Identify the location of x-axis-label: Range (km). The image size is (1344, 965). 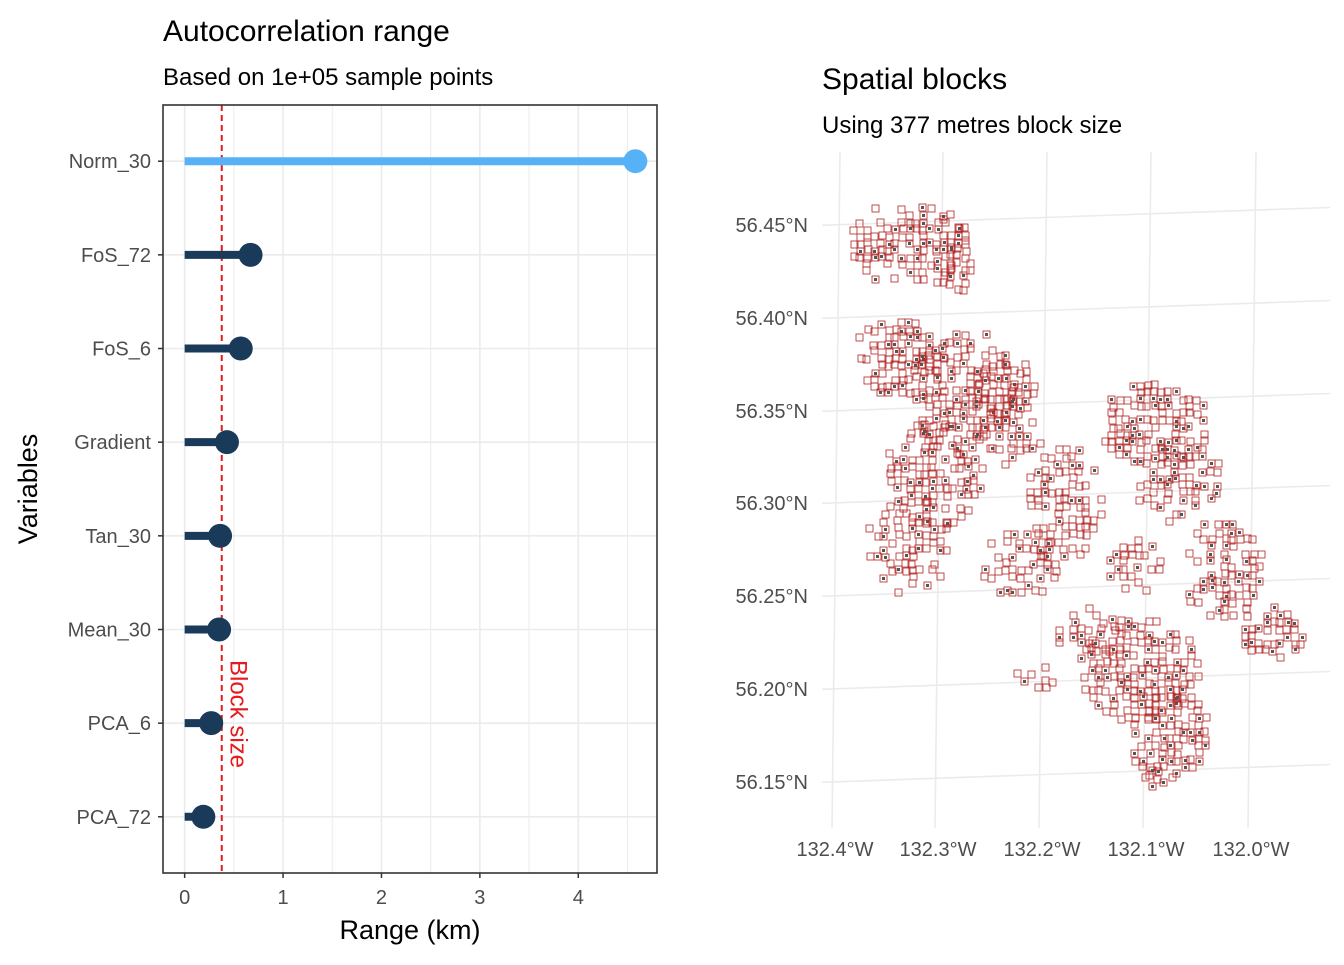
(409, 930).